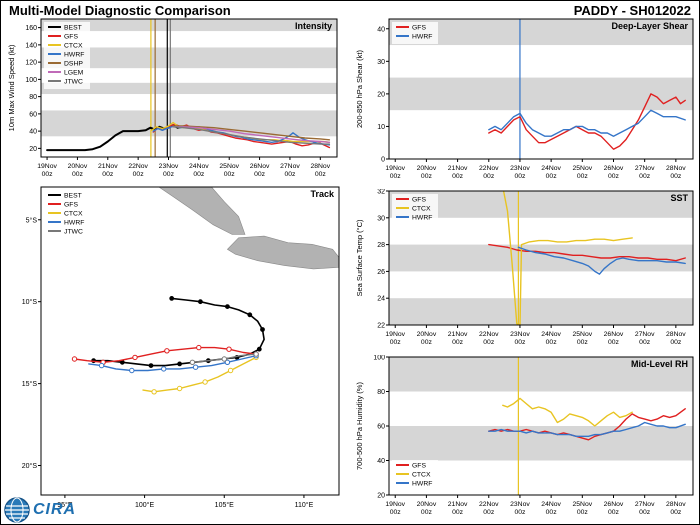 This screenshot has width=700, height=525. Describe the element at coordinates (679, 198) in the screenshot. I see `svg-text: SST` at that location.